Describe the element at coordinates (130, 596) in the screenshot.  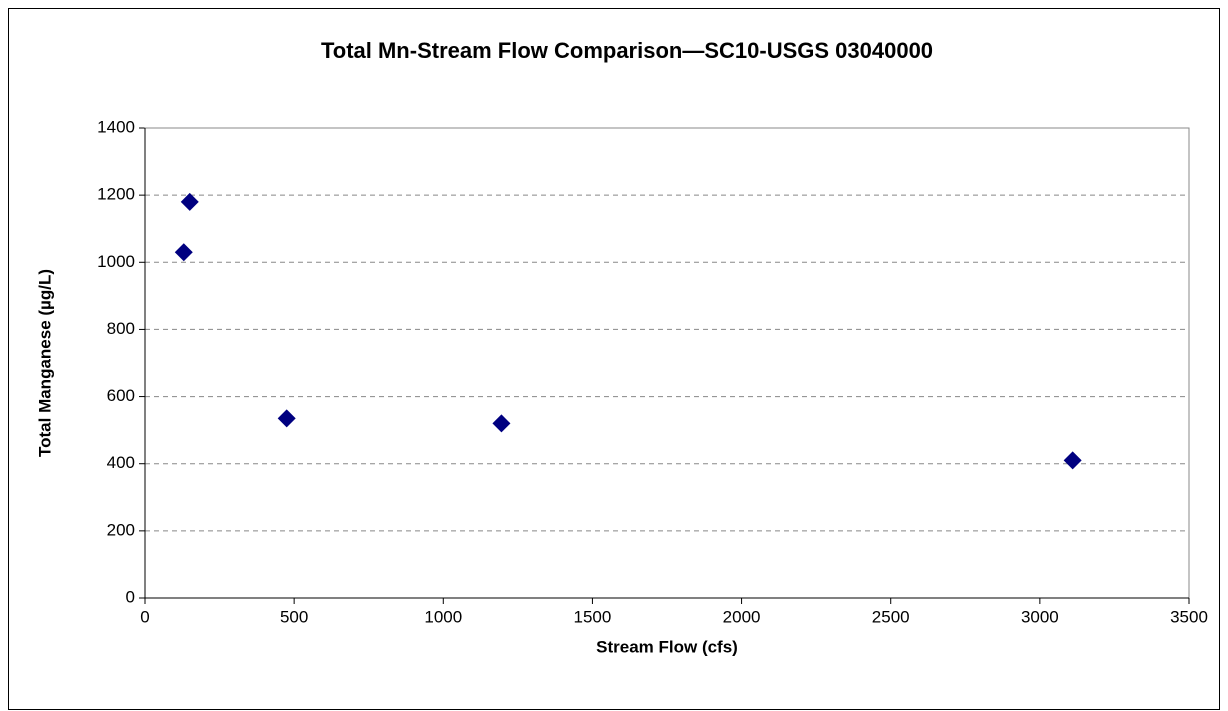
I see `y-tick-label: 0` at that location.